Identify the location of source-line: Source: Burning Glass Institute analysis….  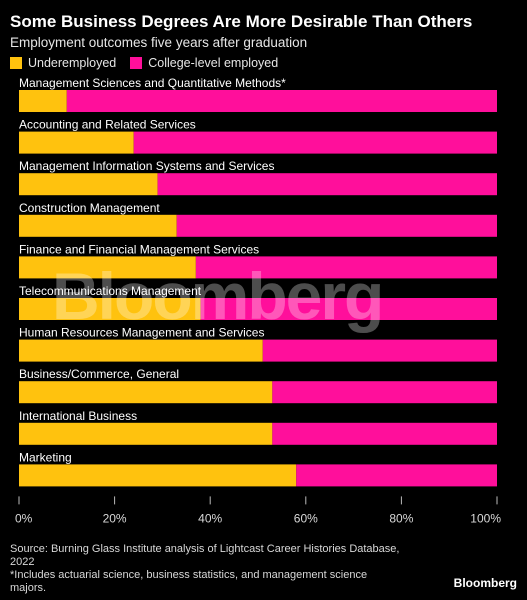
(205, 549).